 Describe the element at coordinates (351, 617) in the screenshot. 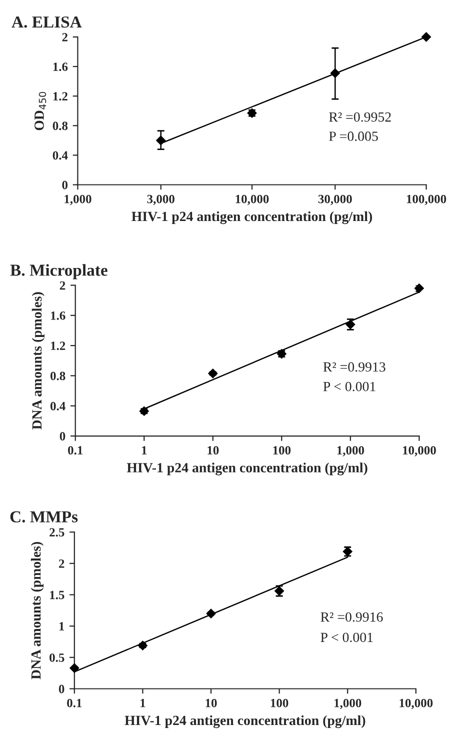

I see `annotation: R² =0.9916` at that location.